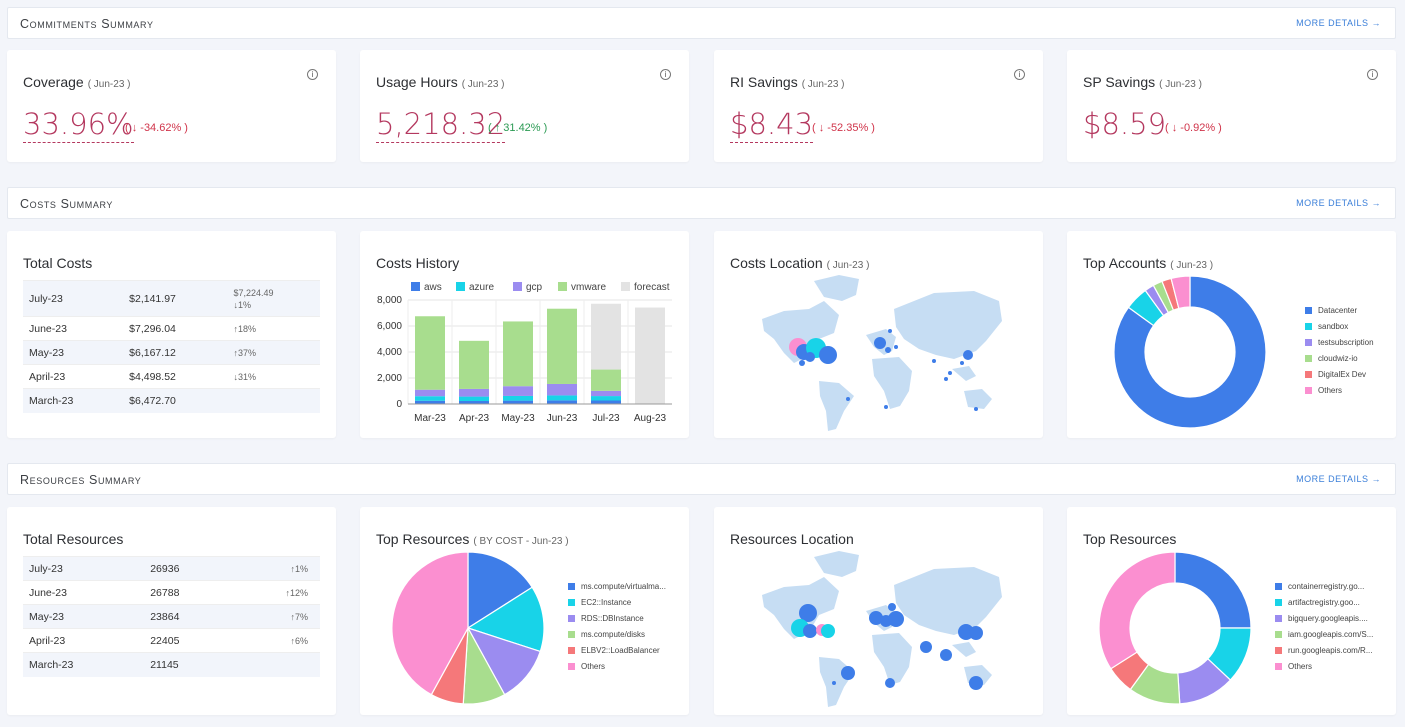 This screenshot has height=727, width=1405. What do you see at coordinates (613, 634) in the screenshot?
I see `legend-label: ms.compute/disks` at bounding box center [613, 634].